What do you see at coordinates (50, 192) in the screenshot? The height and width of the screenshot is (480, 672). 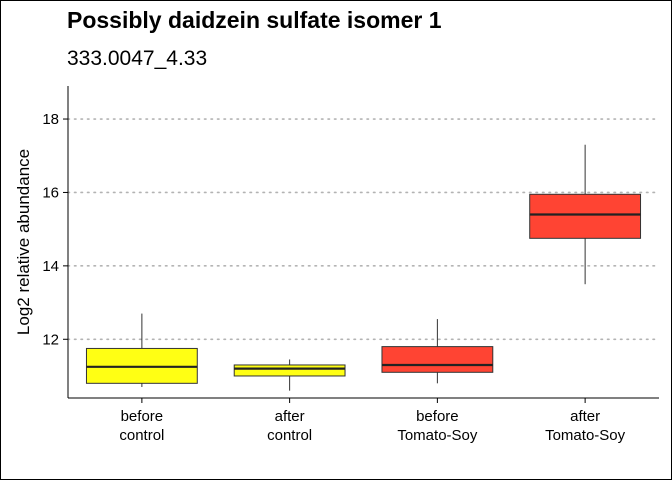 I see `y-tick-label: 16` at bounding box center [50, 192].